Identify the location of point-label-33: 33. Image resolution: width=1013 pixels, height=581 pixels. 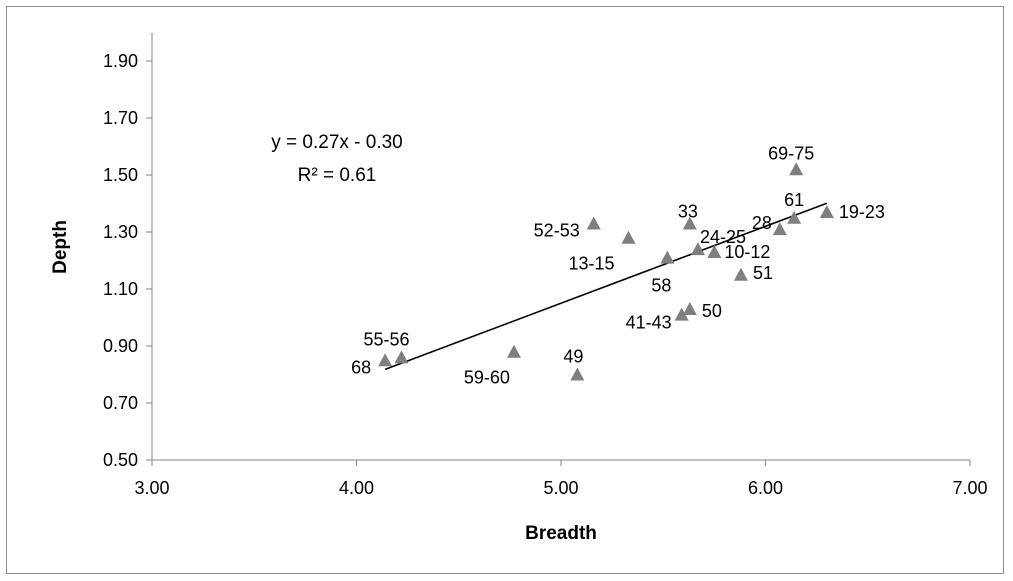
(688, 211).